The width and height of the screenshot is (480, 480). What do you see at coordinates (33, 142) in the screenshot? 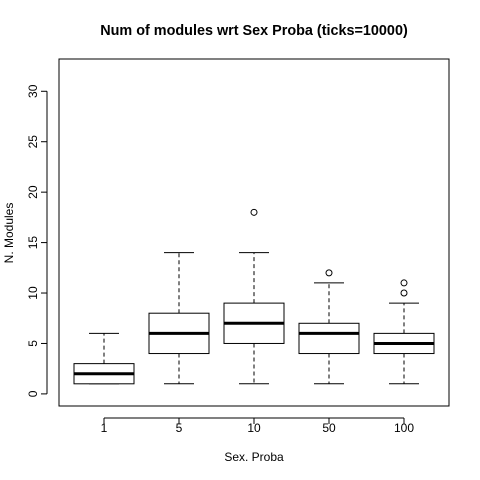
I see `y-tick-label: 25` at bounding box center [33, 142].